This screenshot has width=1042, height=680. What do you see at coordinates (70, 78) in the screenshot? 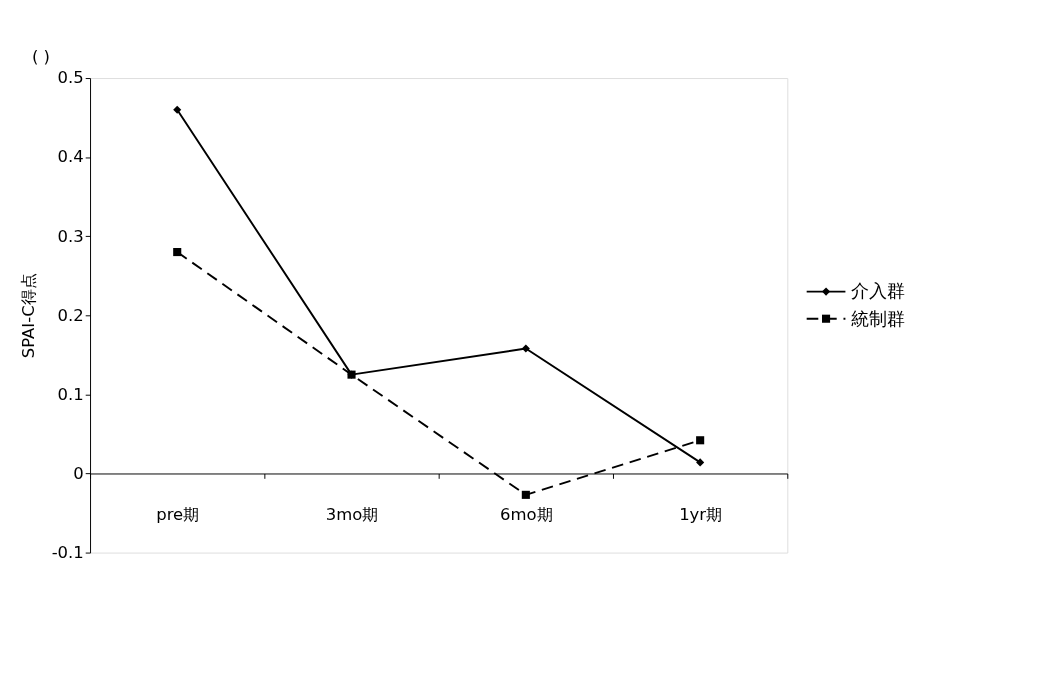
I see `y-tick-label: 0.5` at bounding box center [70, 78].